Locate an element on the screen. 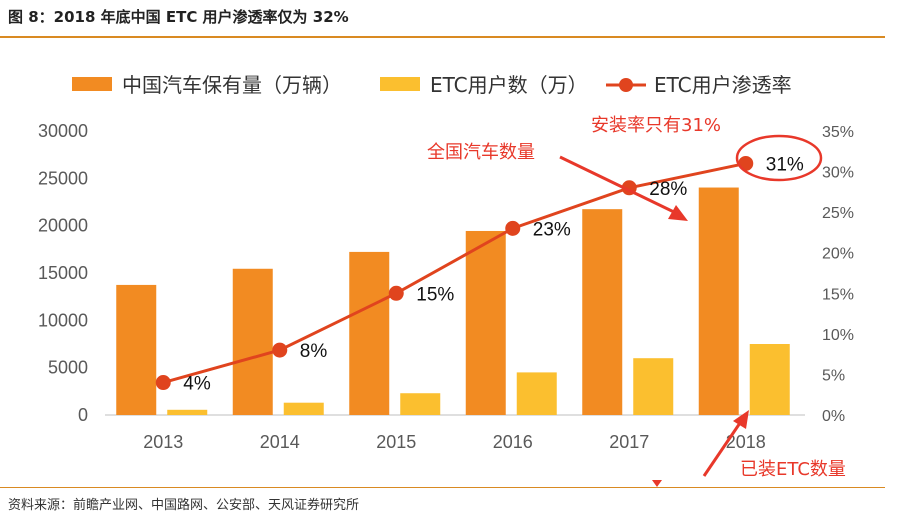 This screenshot has width=905, height=519. x-tick-label: 2016 is located at coordinates (513, 442).